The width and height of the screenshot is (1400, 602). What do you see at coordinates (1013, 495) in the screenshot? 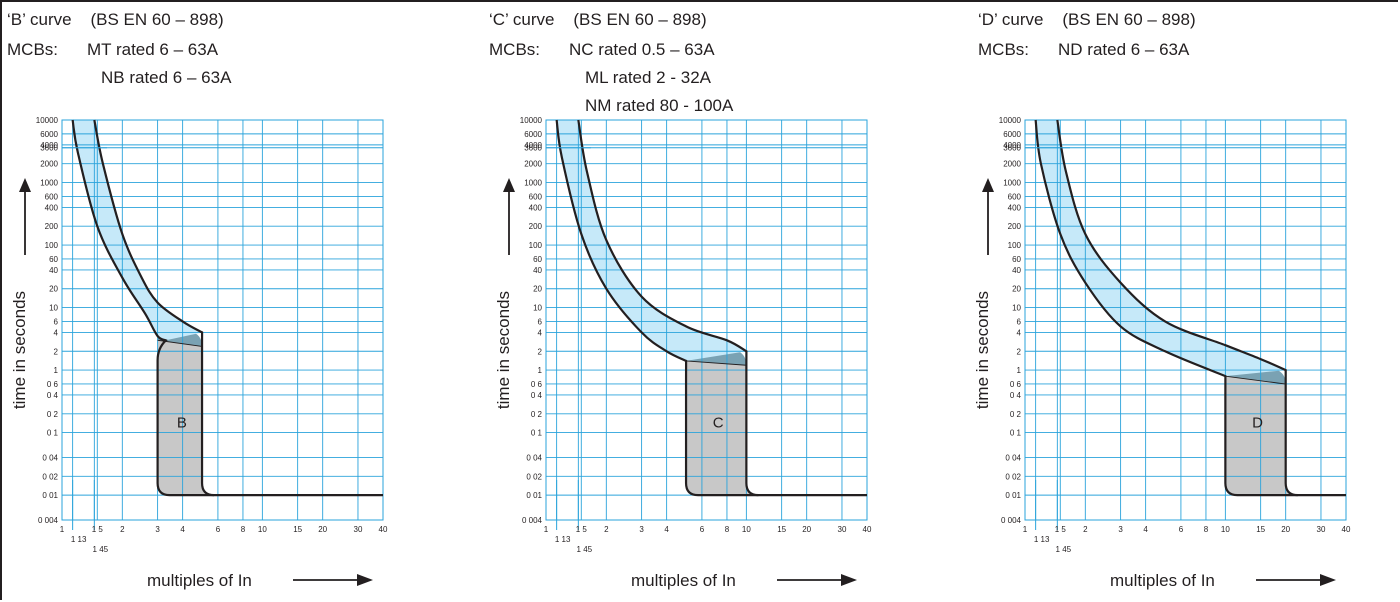
I see `y-tick-label: 0 01` at bounding box center [1013, 495].